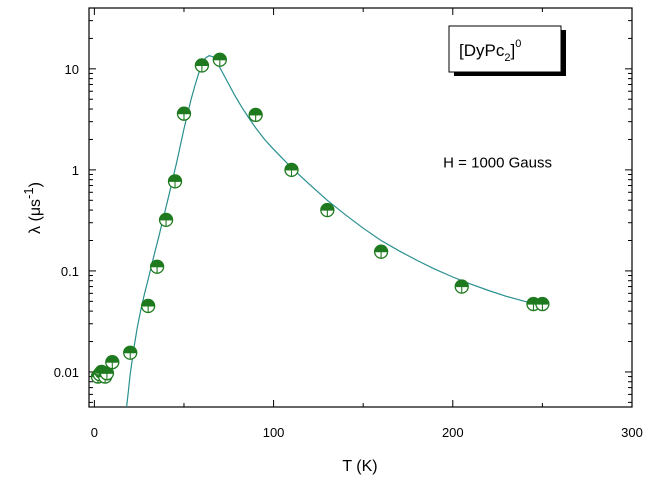 Image resolution: width=645 pixels, height=479 pixels. Describe the element at coordinates (453, 432) in the screenshot. I see `x-tick-label: 200` at that location.